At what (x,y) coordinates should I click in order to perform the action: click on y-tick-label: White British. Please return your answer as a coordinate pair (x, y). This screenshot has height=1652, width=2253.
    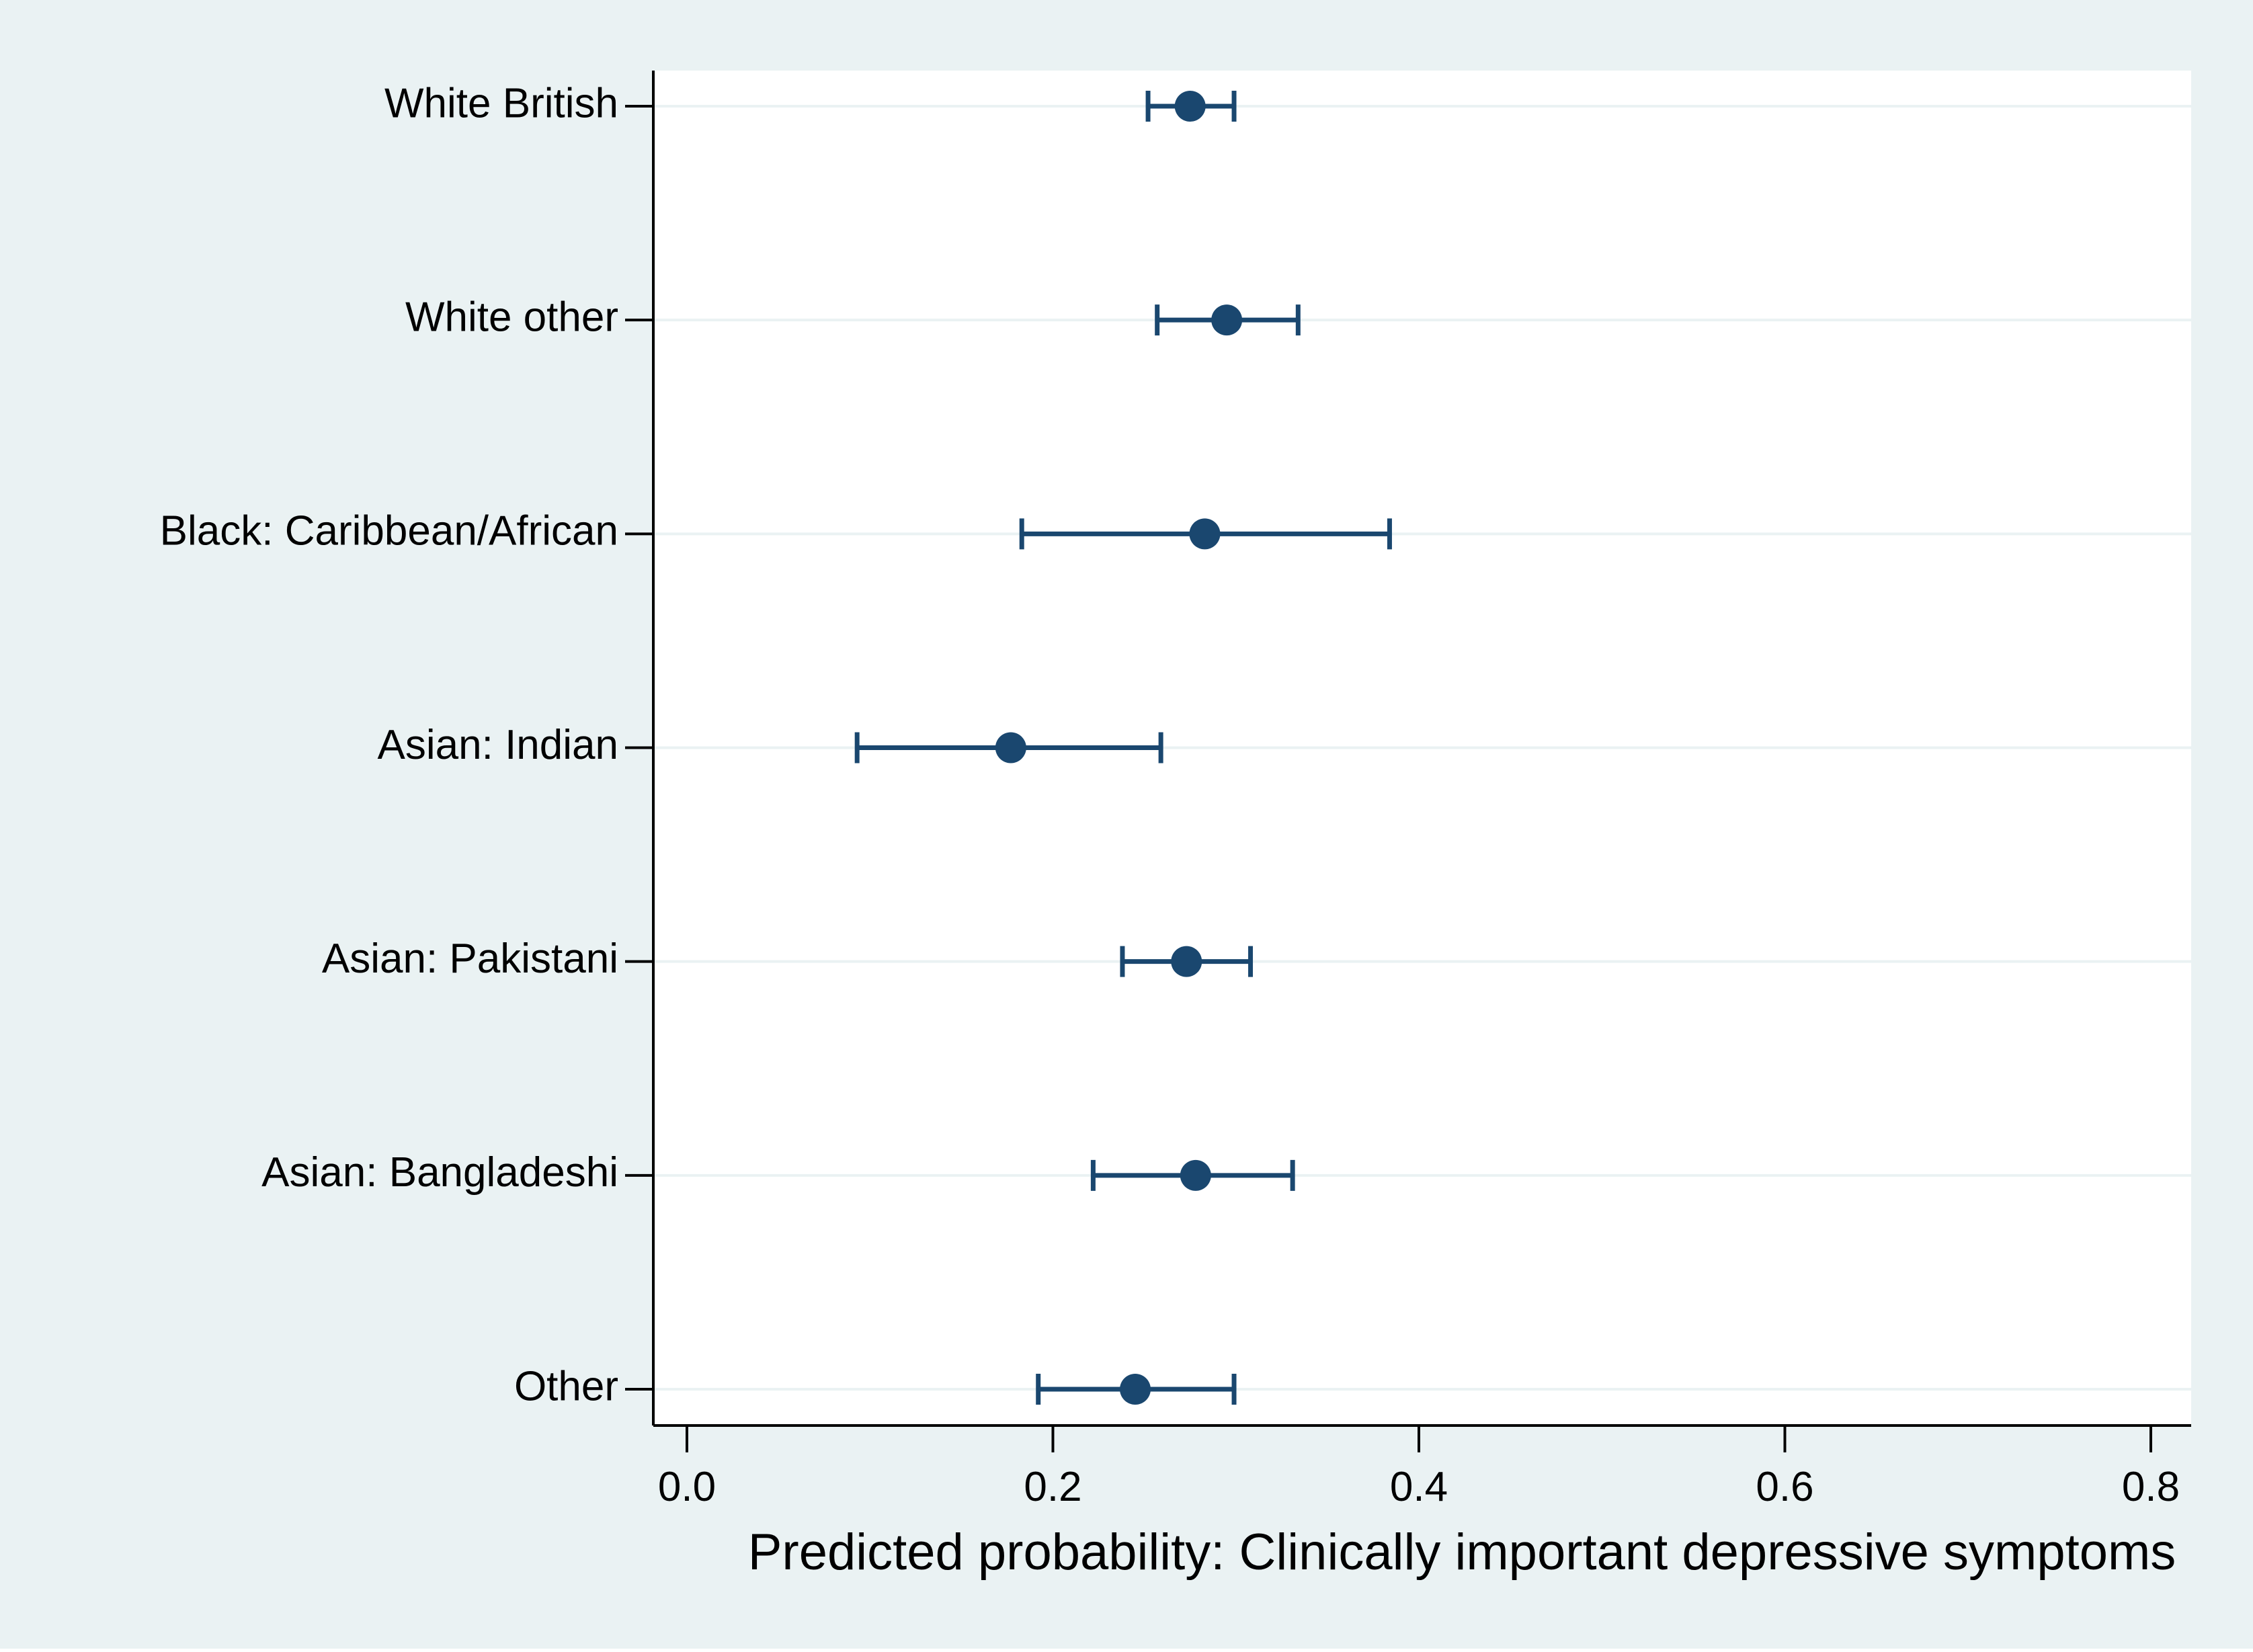
    Looking at the image, I should click on (501, 103).